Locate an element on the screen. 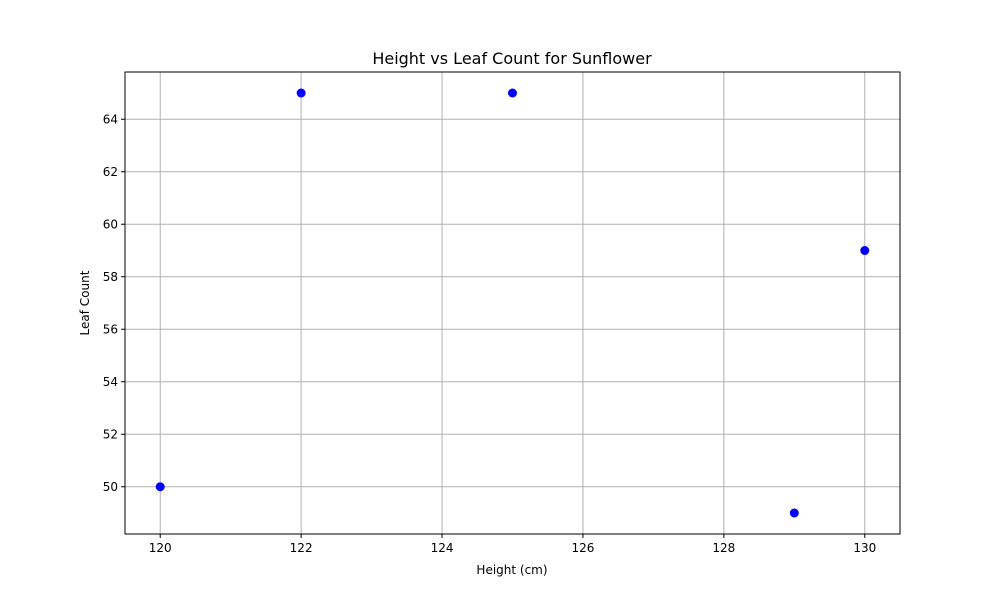 The width and height of the screenshot is (1000, 600). y-tick-label: 62 is located at coordinates (110, 172).